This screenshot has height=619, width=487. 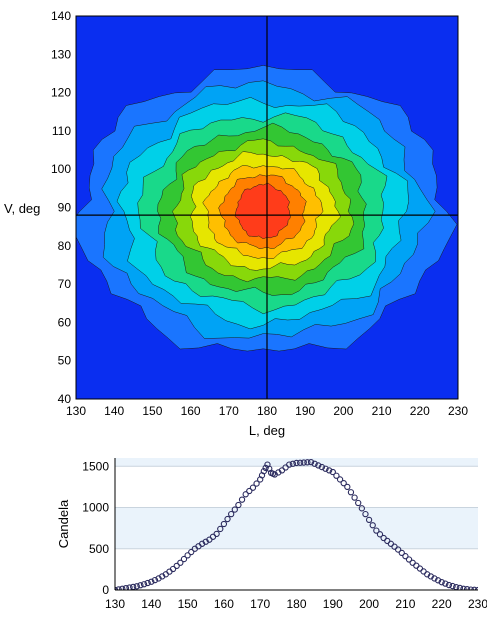 I want to click on profile-x-tick-160: 160, so click(x=224, y=604).